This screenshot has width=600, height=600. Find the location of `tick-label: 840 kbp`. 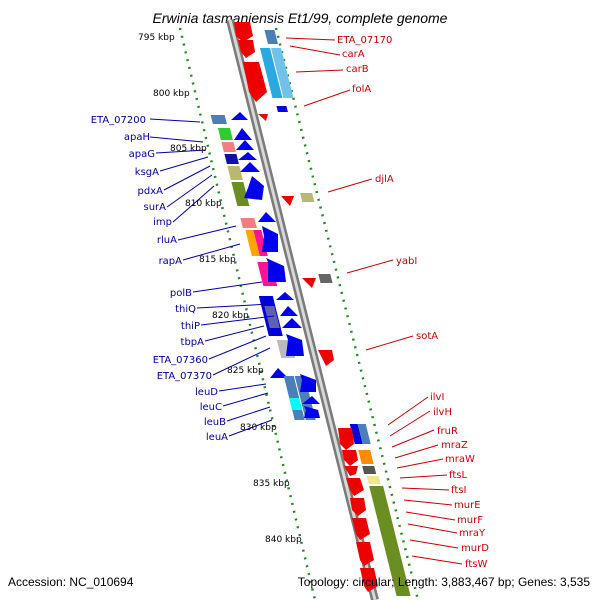

tick-label: 840 kbp is located at coordinates (283, 540).